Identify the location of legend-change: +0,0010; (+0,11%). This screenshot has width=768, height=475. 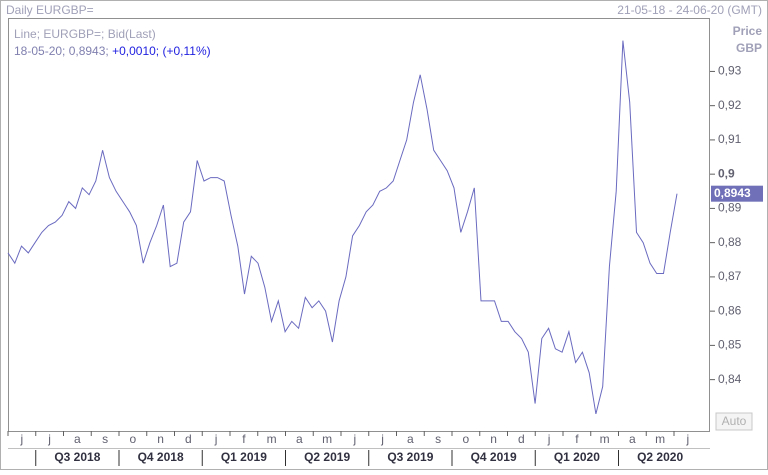
(161, 51).